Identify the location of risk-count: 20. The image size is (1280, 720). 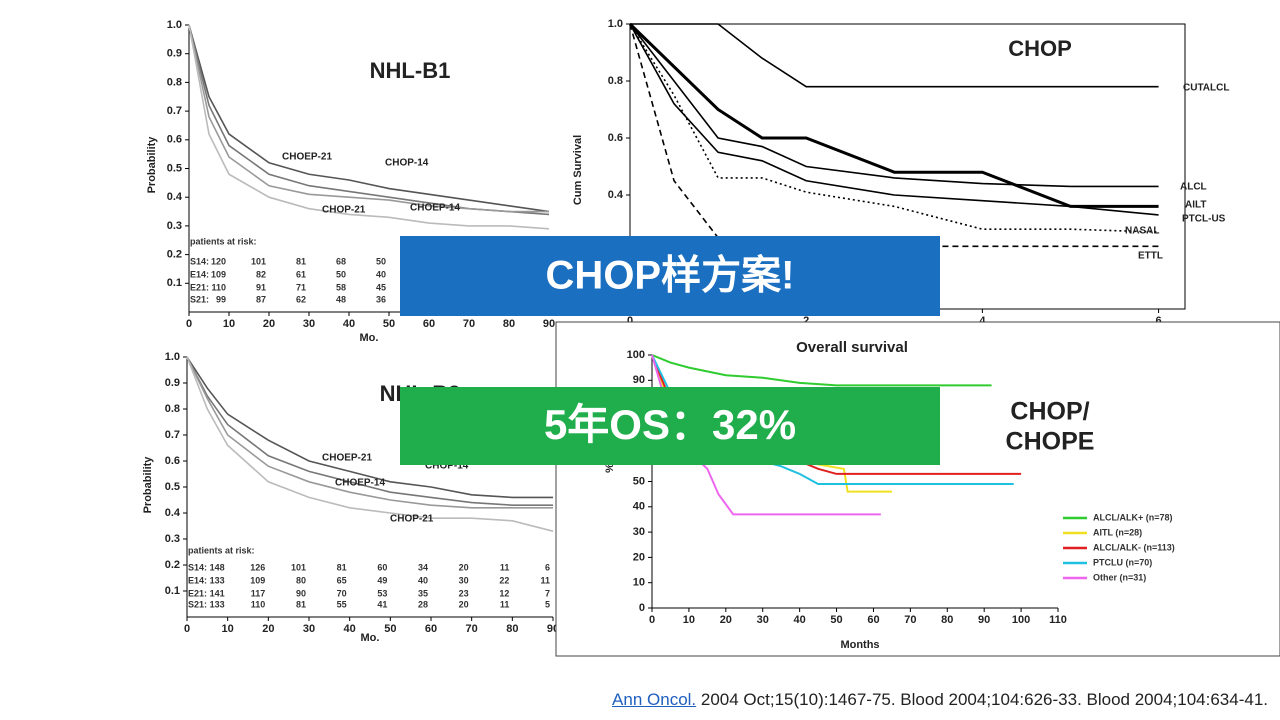
(464, 604).